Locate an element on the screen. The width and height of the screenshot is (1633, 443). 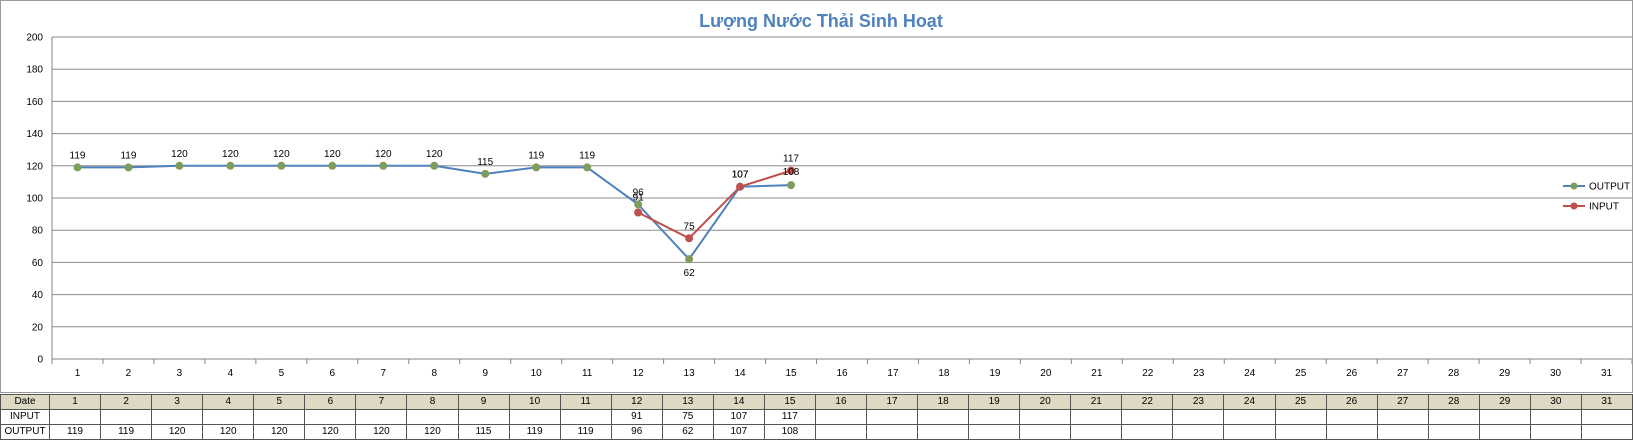
data-label-output: 115 is located at coordinates (485, 162).